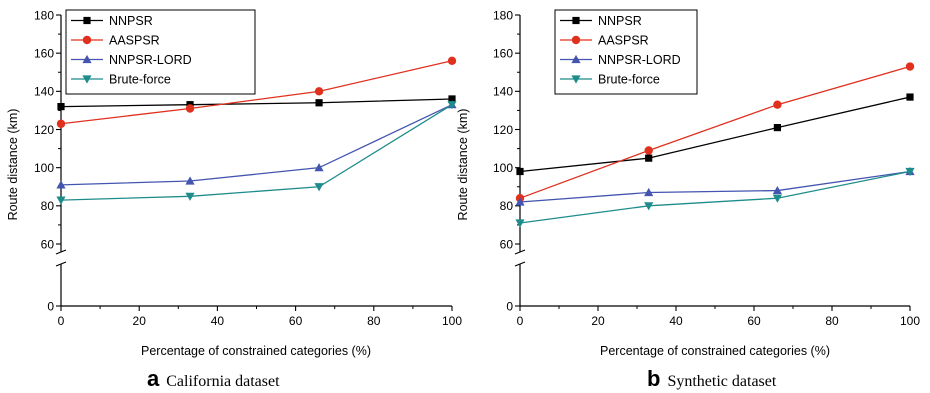 This screenshot has width=930, height=393. What do you see at coordinates (223, 381) in the screenshot?
I see `caption-text: California dataset` at bounding box center [223, 381].